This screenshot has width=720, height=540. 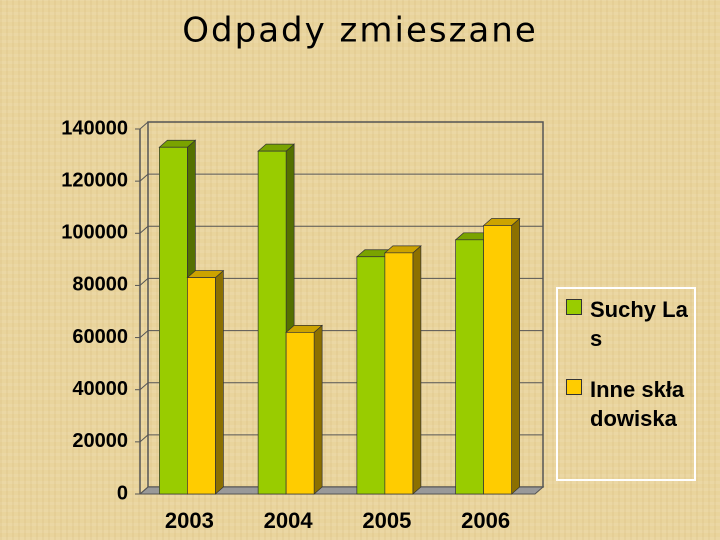 I want to click on legend-item: Inne składowiska, so click(x=627, y=404).